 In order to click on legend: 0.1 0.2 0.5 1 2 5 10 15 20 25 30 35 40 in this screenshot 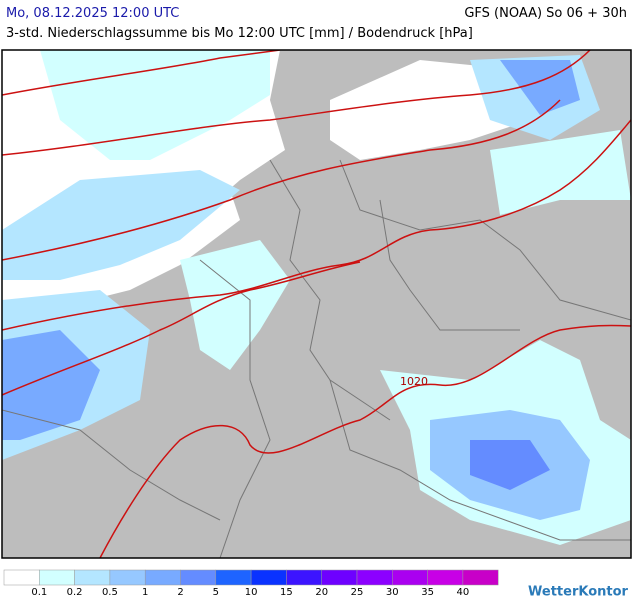, I will do `click(251, 583)`.